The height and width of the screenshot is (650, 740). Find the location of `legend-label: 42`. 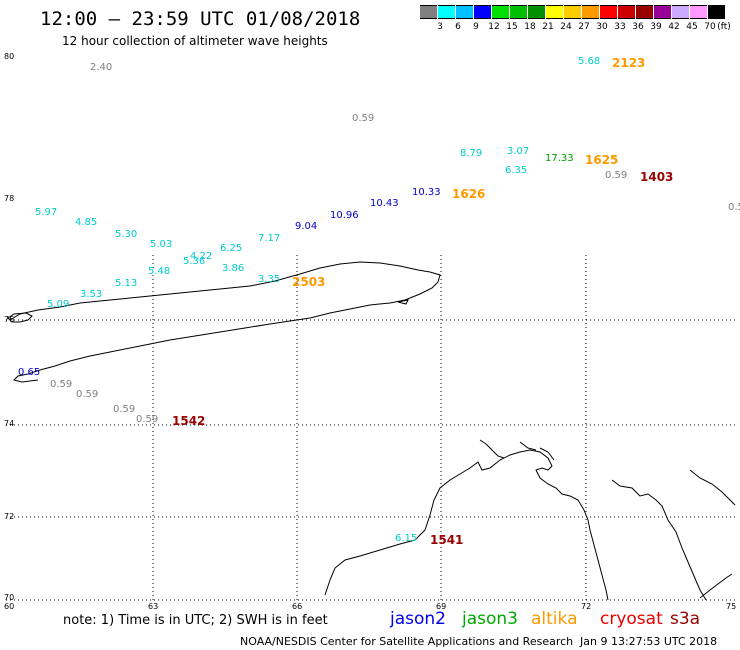

legend-label: 42 is located at coordinates (674, 27).